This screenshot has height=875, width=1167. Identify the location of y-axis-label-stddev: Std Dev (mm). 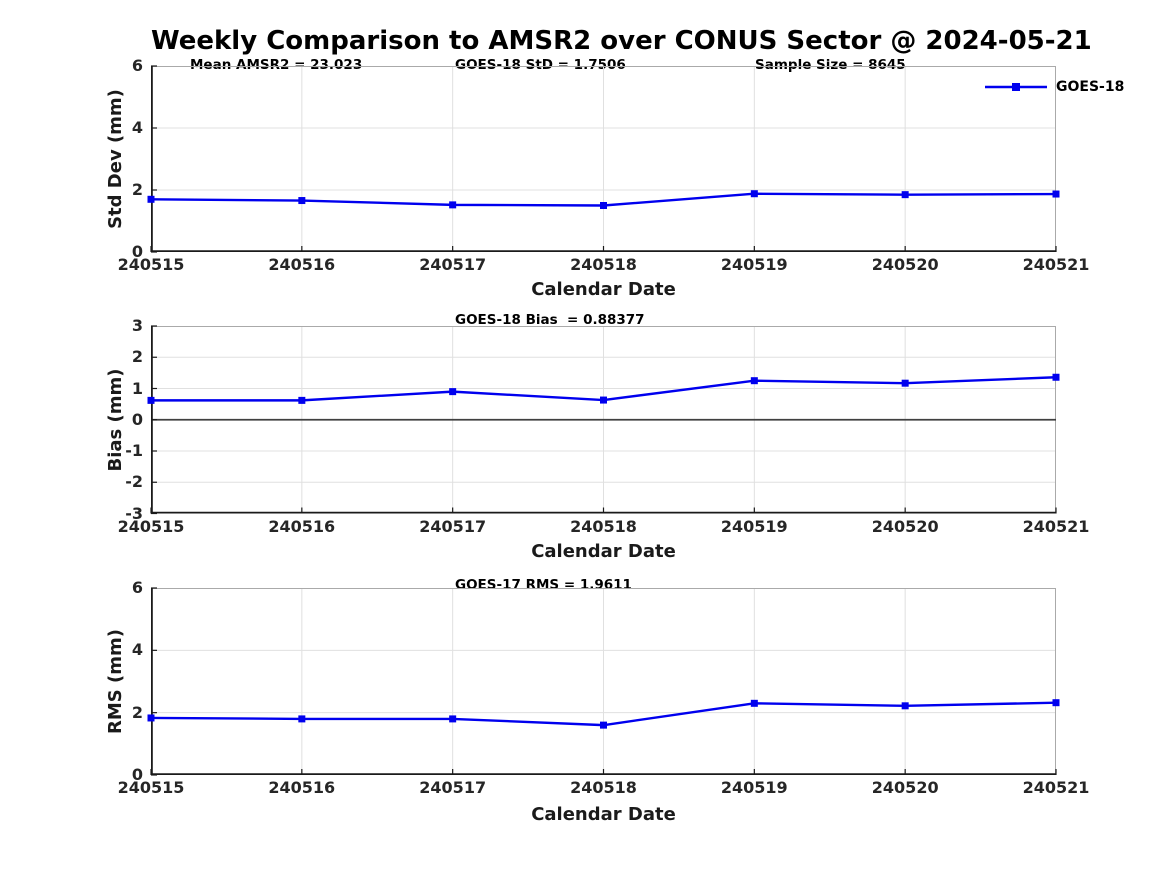
(115, 159).